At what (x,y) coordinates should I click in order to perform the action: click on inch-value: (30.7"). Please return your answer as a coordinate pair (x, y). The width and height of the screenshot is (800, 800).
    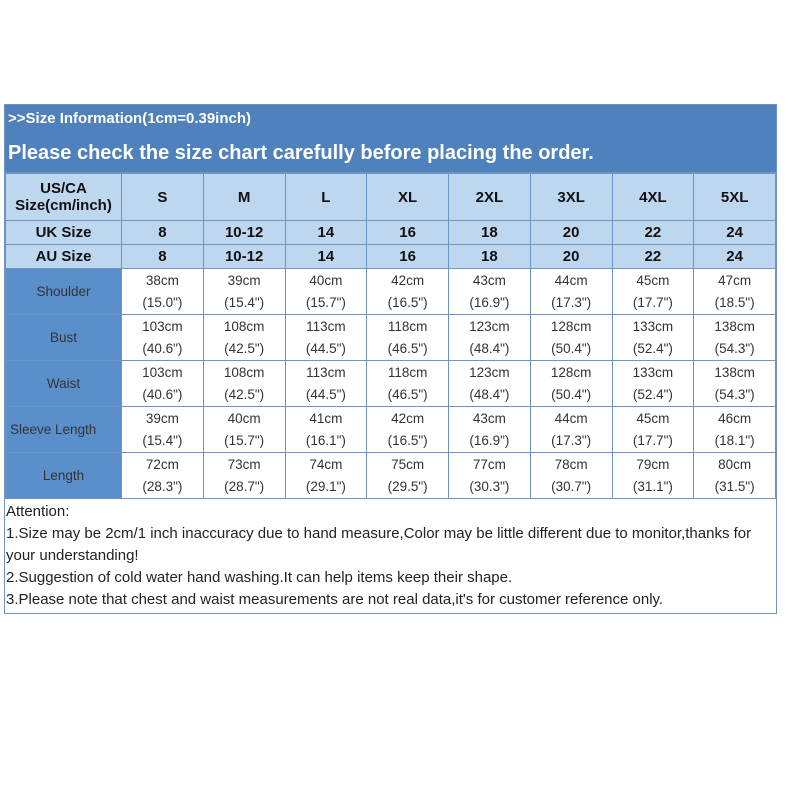
    Looking at the image, I should click on (571, 486).